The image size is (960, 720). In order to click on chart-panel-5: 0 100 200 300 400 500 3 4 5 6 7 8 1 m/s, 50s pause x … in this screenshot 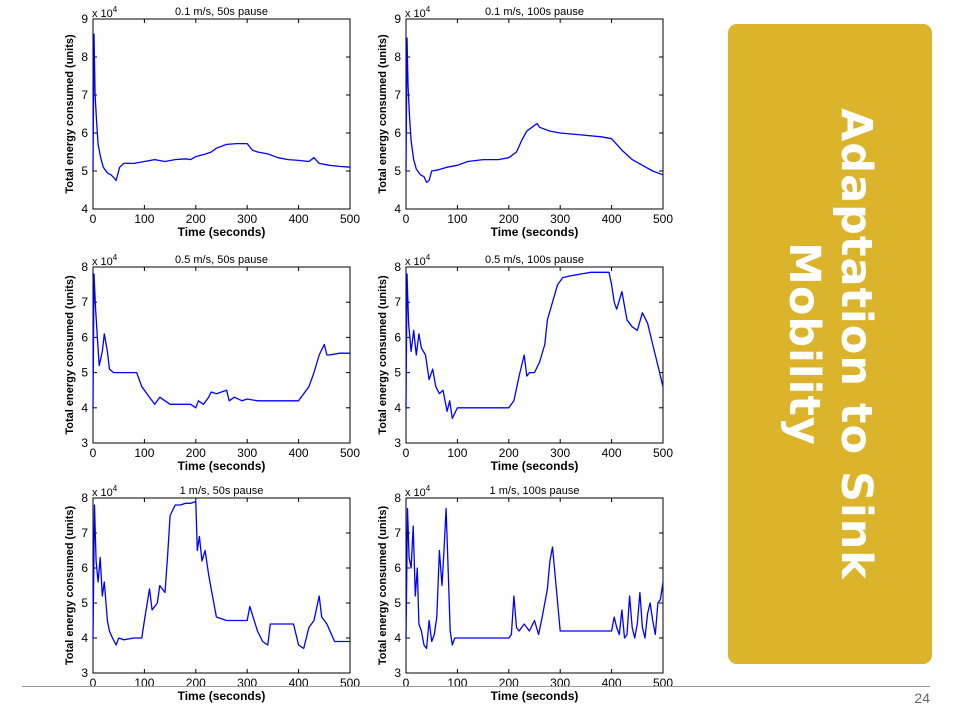, I will do `click(212, 593)`.